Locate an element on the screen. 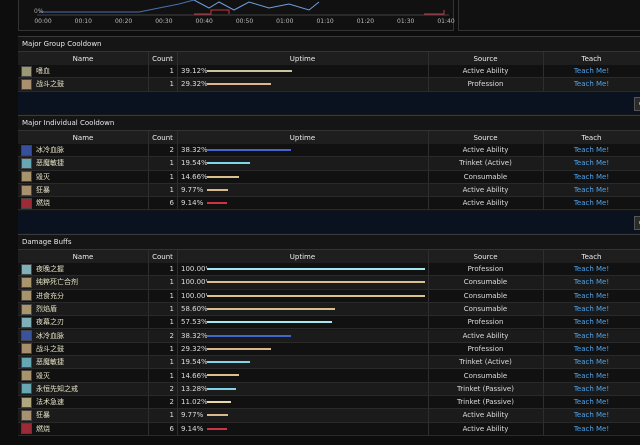 The height and width of the screenshot is (445, 640). table-row: 毁灭 1 14.66% Consumable Teach Me! is located at coordinates (329, 376).